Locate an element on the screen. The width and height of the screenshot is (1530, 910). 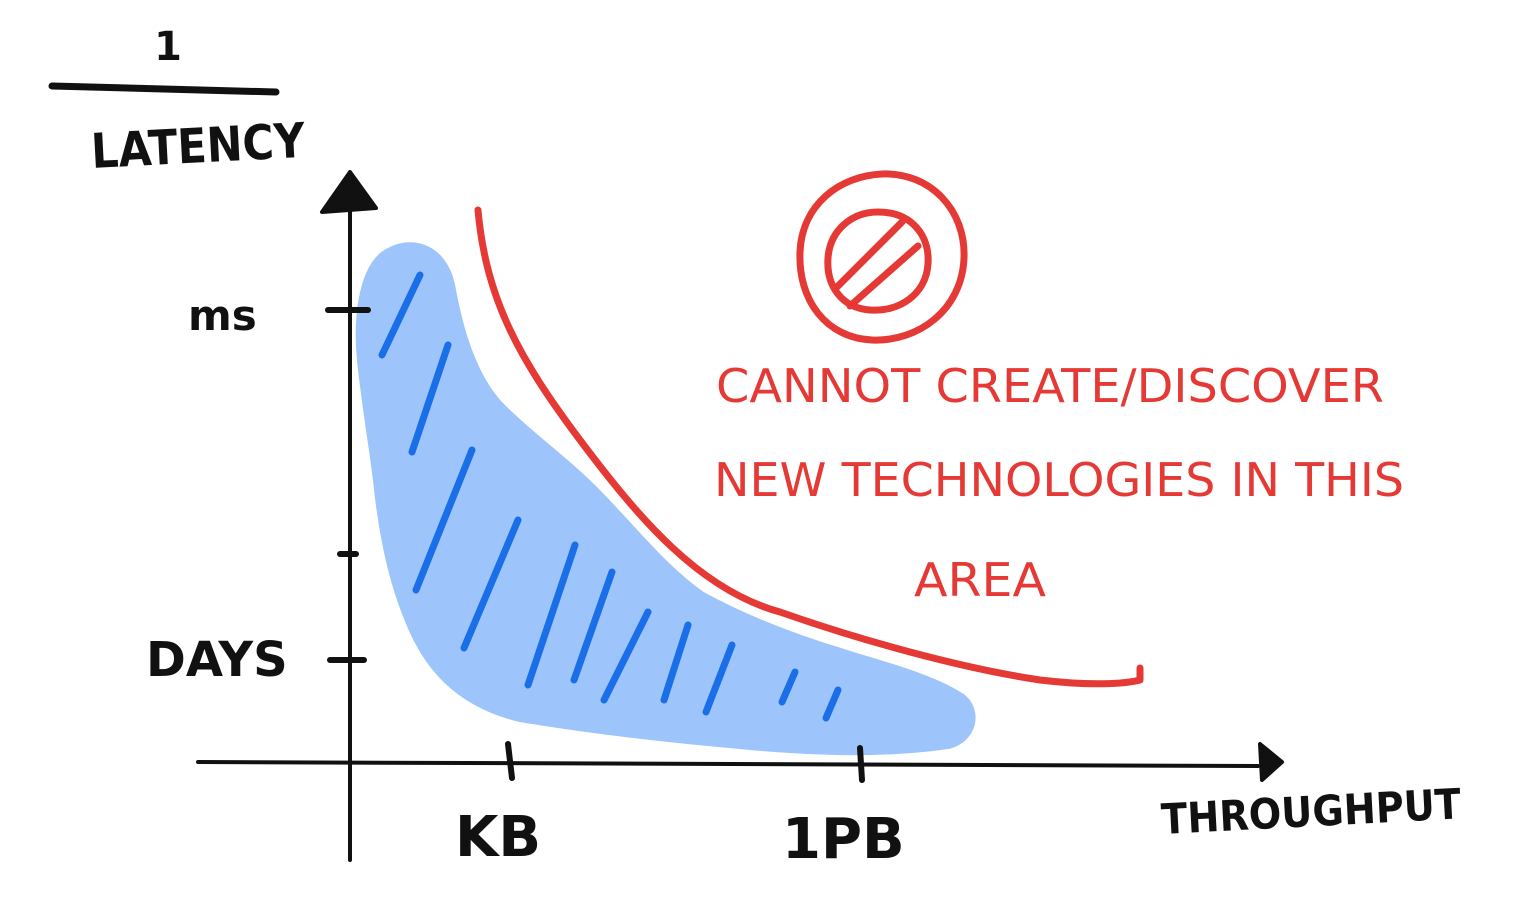
x-axis-arrow is located at coordinates (1271, 762).